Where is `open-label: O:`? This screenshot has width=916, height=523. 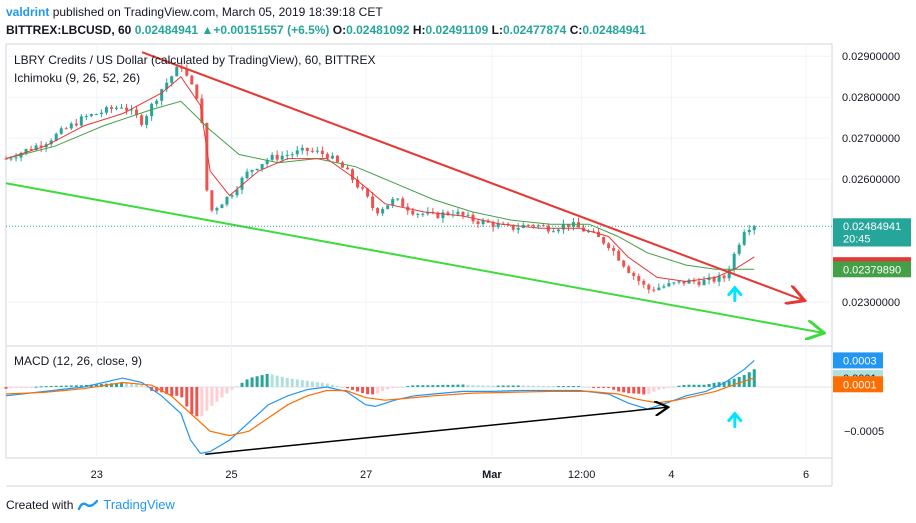
open-label: O: is located at coordinates (339, 30).